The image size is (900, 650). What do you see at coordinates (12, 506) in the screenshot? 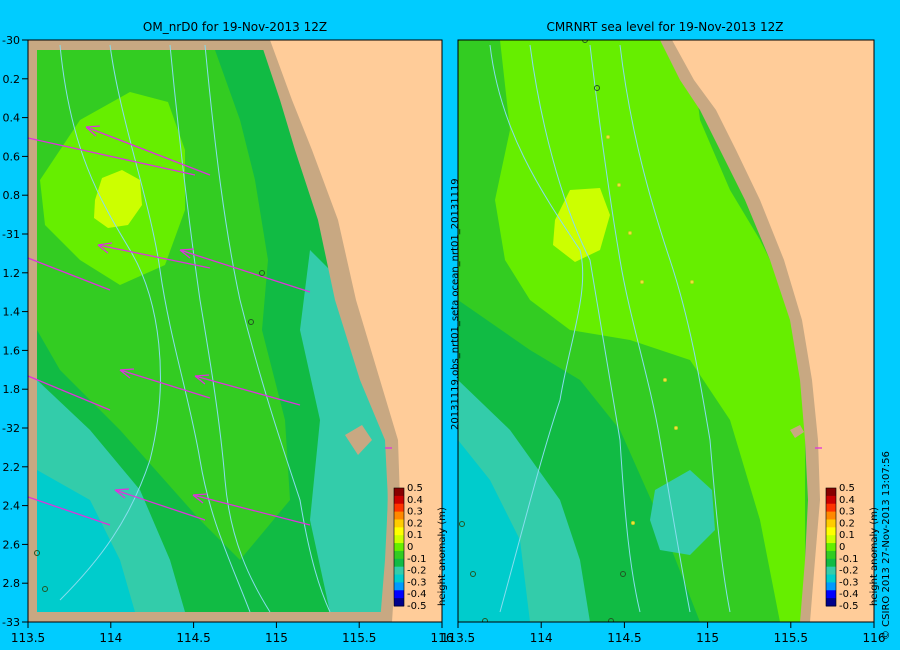
I see `y-tick-label: 2.4` at bounding box center [12, 506].